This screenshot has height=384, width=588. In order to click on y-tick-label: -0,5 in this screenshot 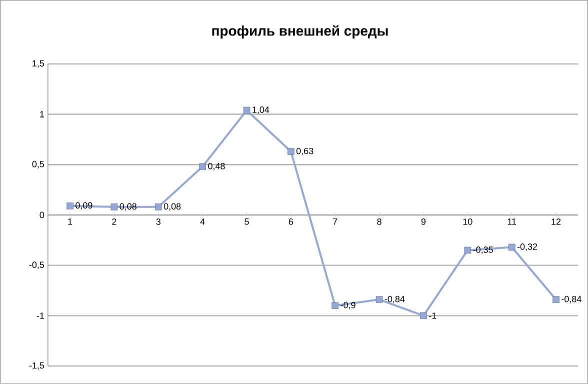, I will do `click(36, 266)`.